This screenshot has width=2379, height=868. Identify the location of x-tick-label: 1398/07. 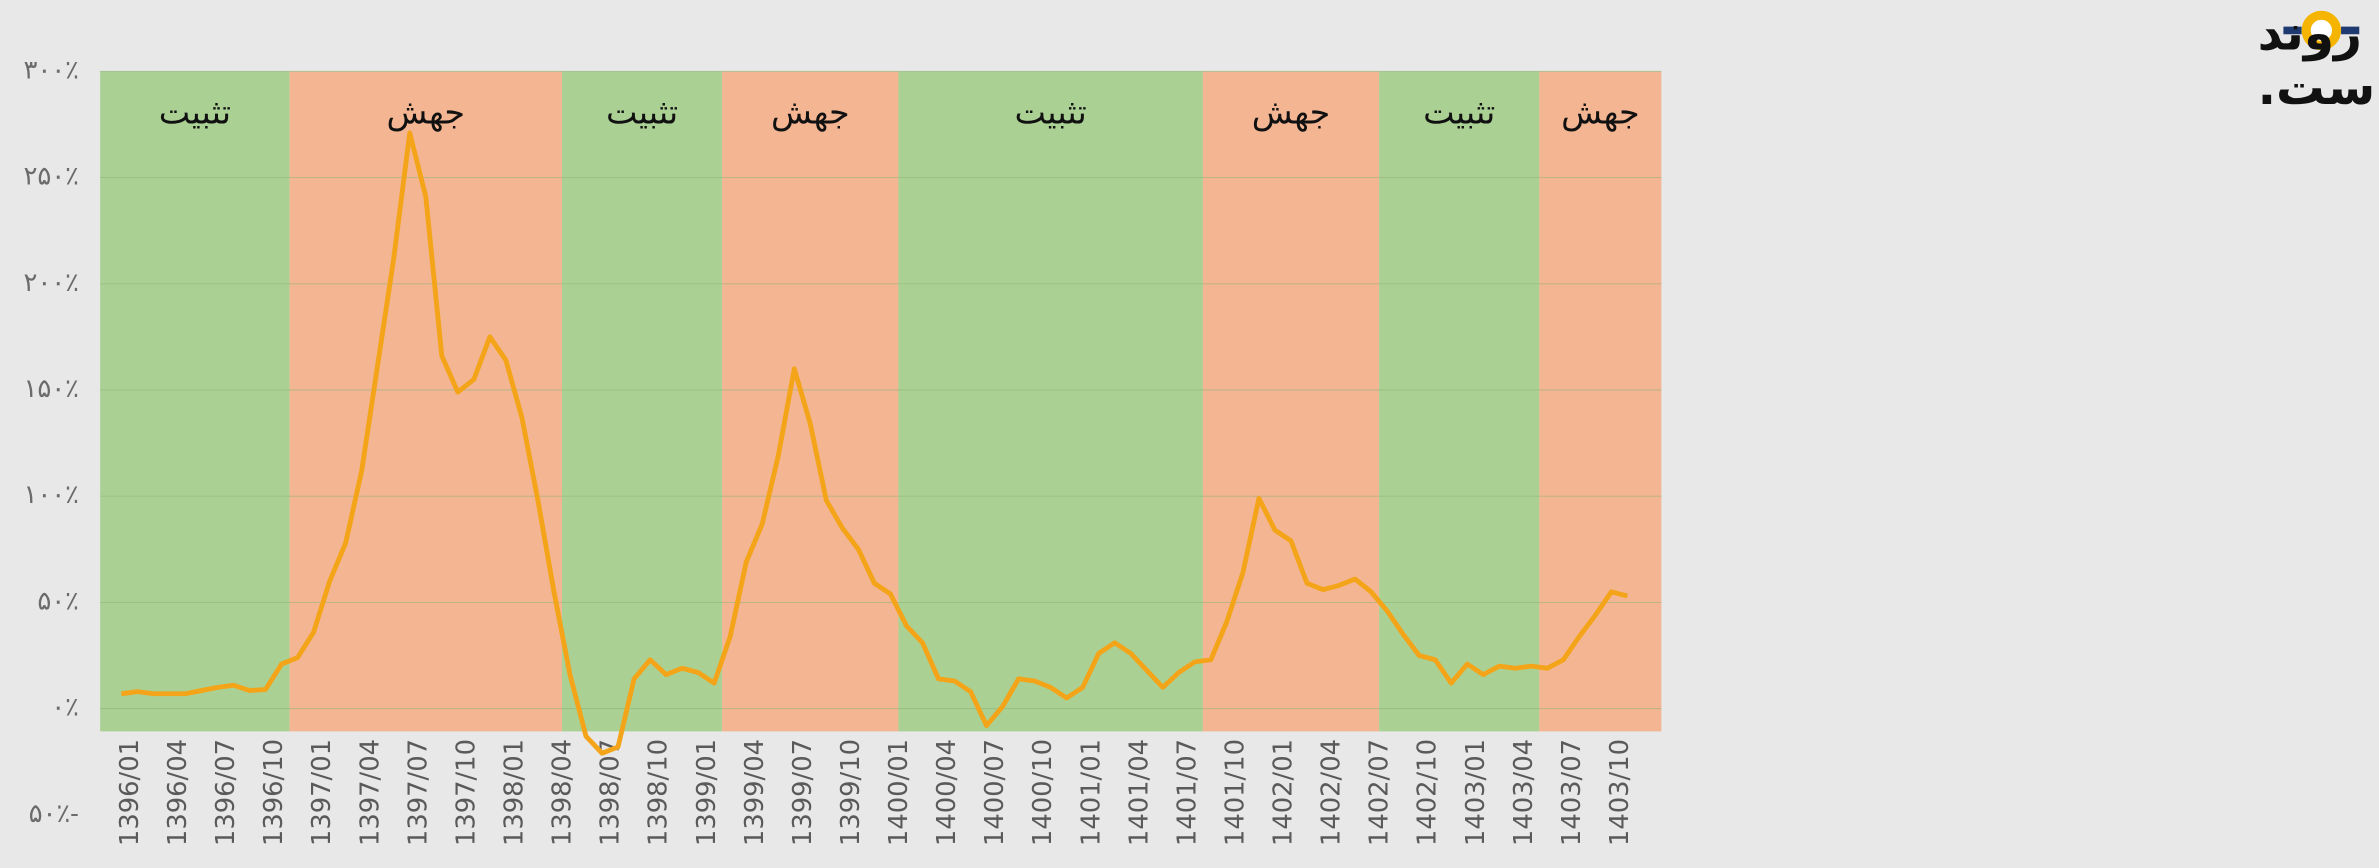
(611, 792).